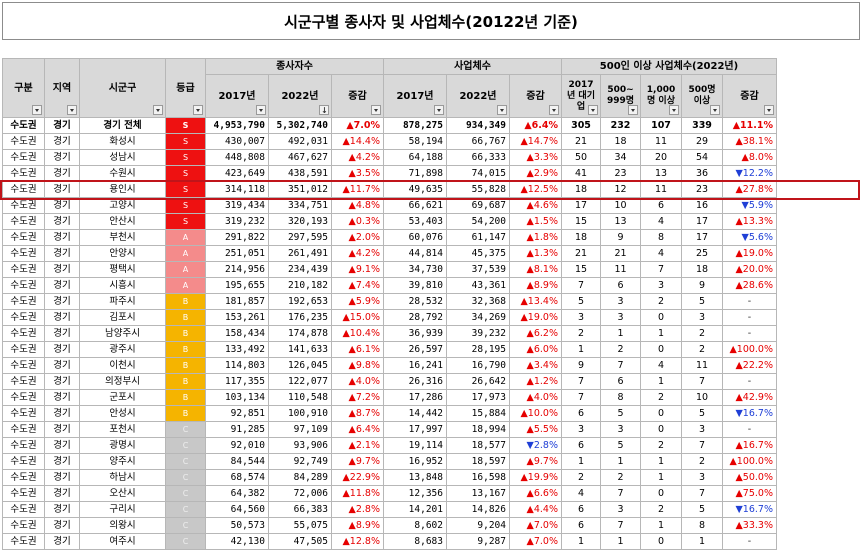  Describe the element at coordinates (620, 413) in the screenshot. I see `cell-large-500-999: 5` at that location.